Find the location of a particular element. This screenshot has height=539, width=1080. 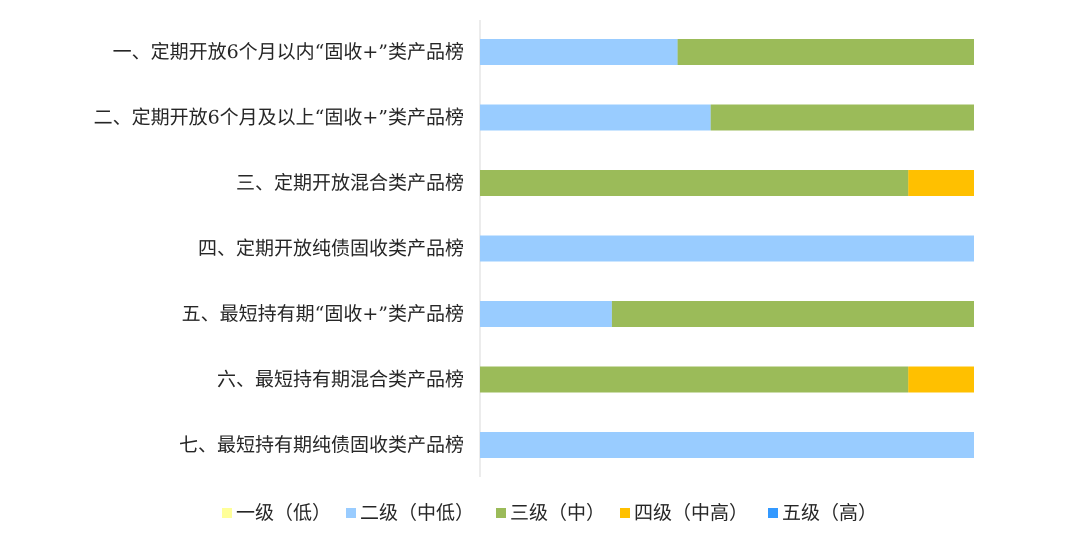

legend-label: 五级（高） is located at coordinates (829, 513).